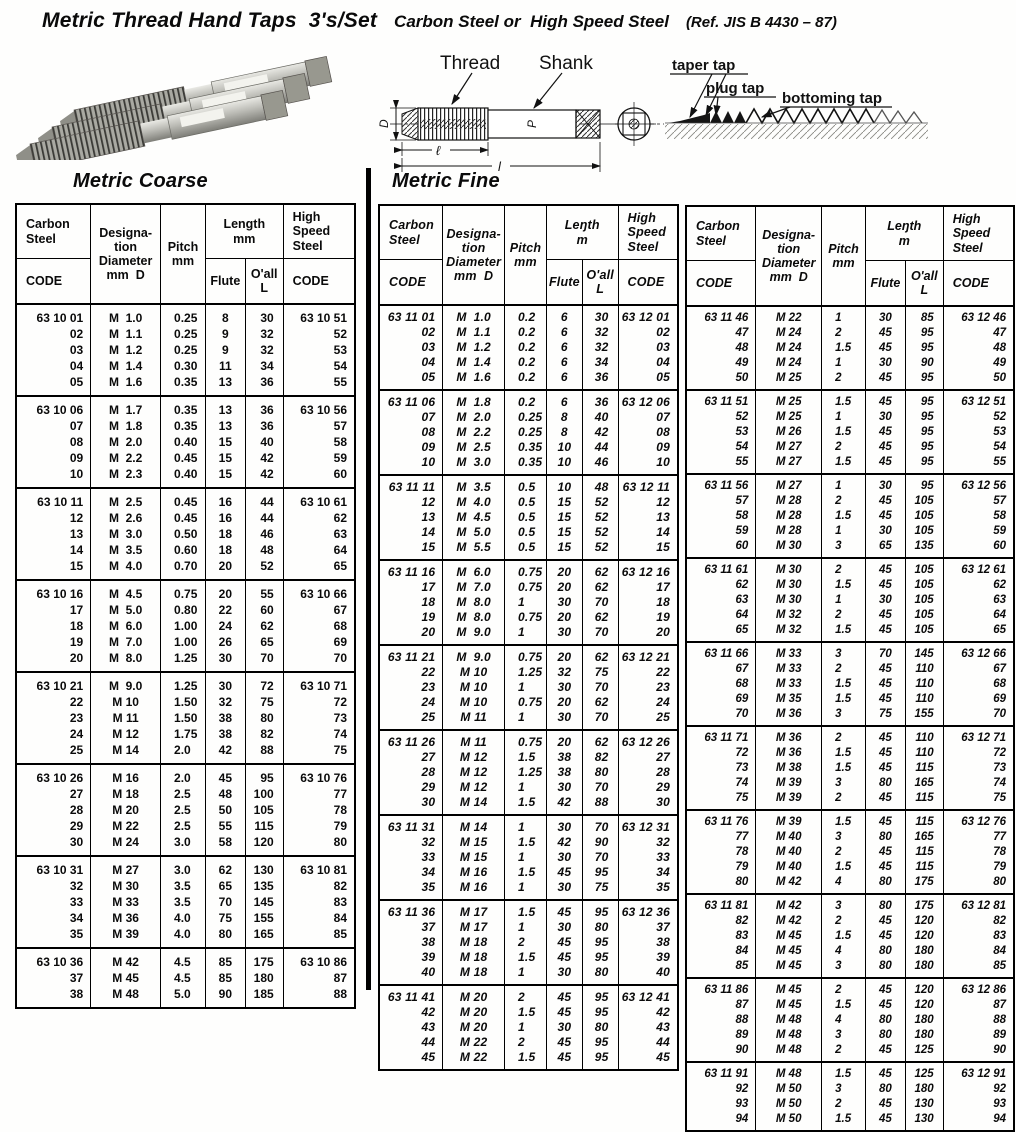 Image resolution: width=1016 pixels, height=1132 pixels. What do you see at coordinates (528, 502) in the screenshot?
I see `table-row: 12 M 4.0 0.5 15 52 12` at bounding box center [528, 502].